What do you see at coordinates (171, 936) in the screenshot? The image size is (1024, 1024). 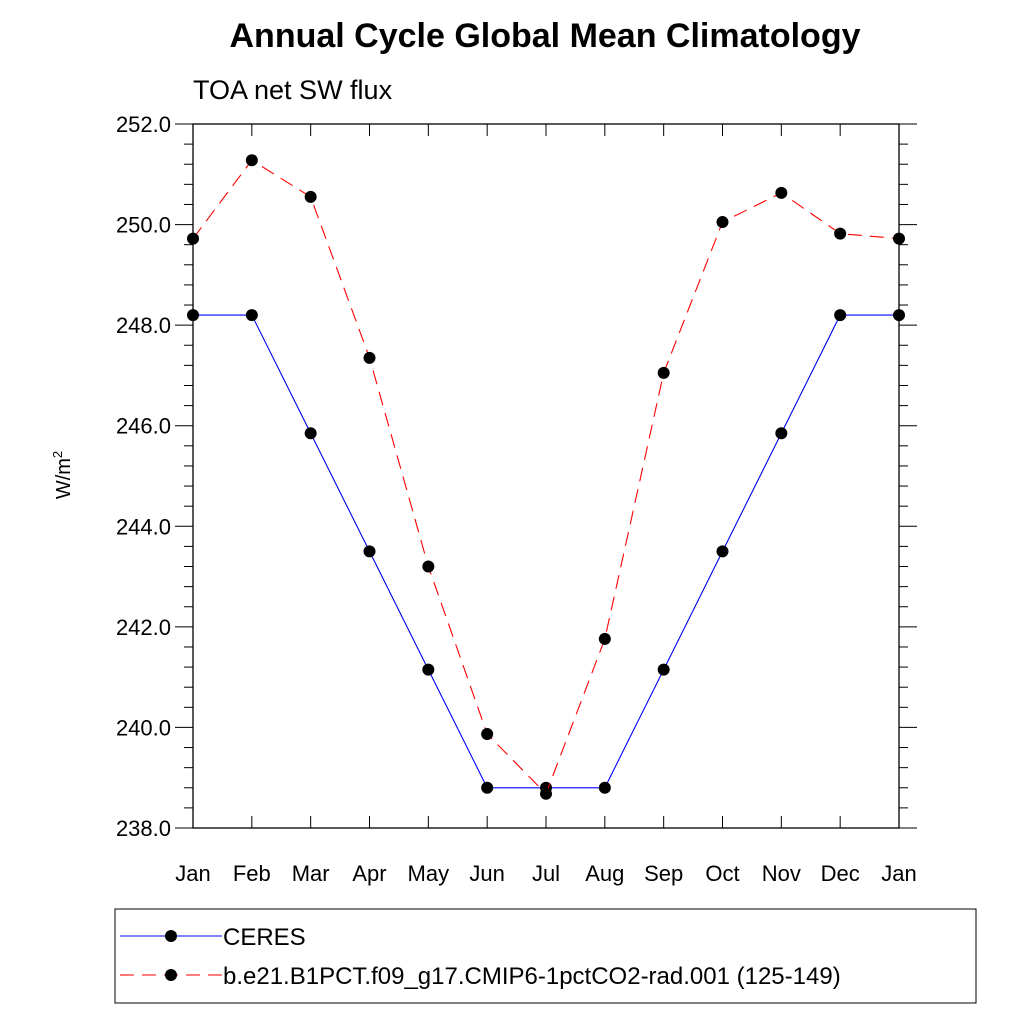 I see `legend-marker-ceres` at bounding box center [171, 936].